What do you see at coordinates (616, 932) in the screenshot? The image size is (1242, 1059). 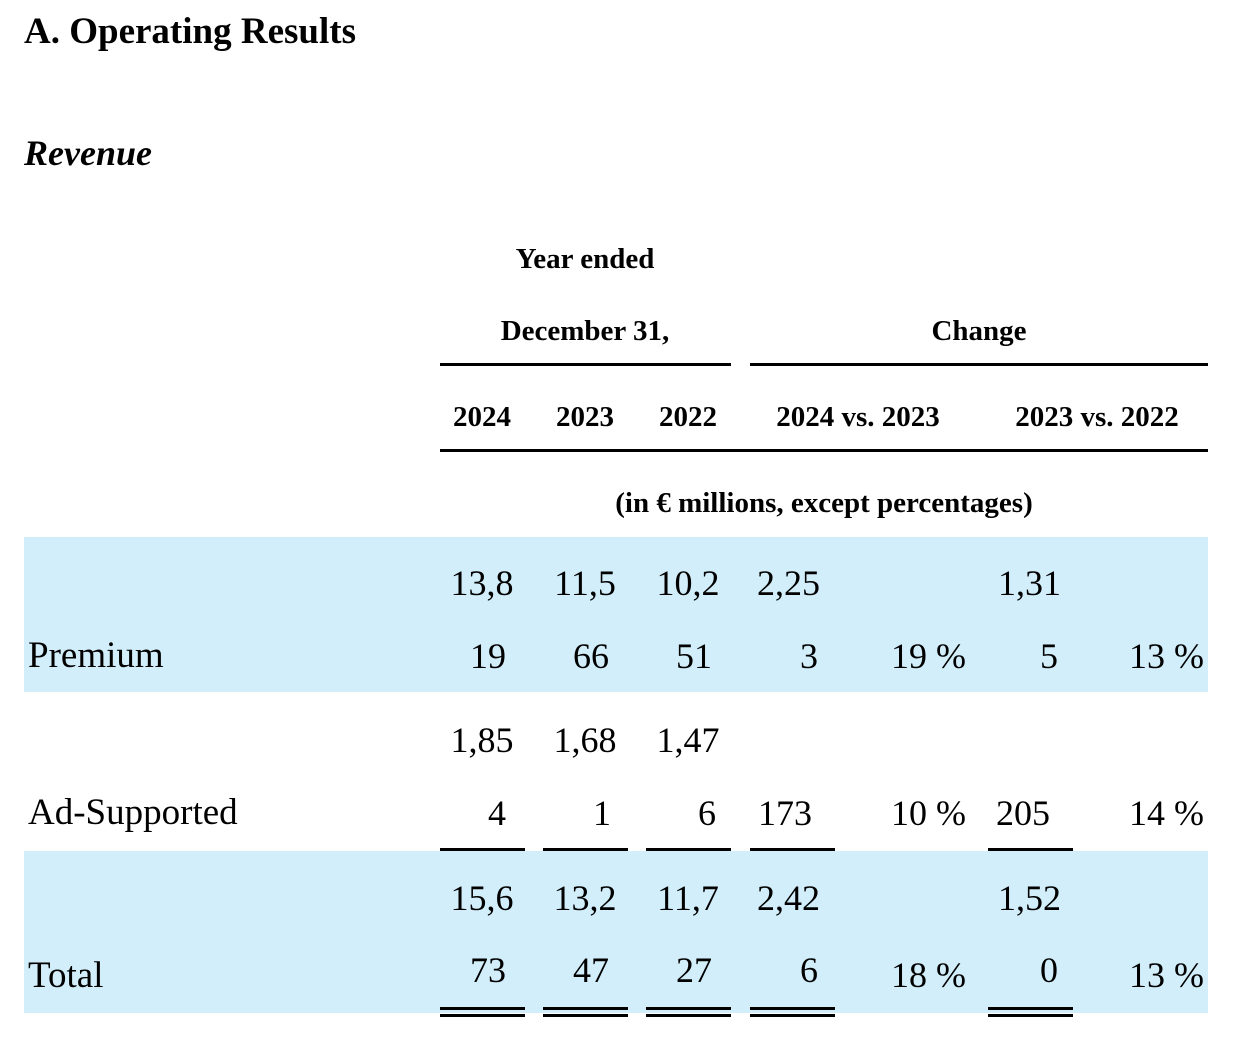 I see `row-band-total` at bounding box center [616, 932].